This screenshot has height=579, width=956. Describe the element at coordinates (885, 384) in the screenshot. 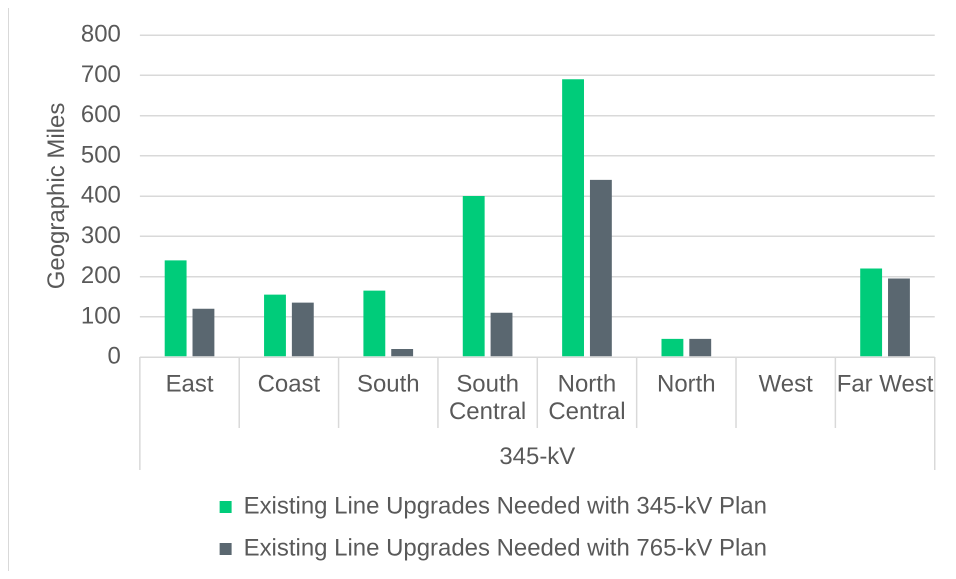

I see `x-tick-label: Far West` at that location.